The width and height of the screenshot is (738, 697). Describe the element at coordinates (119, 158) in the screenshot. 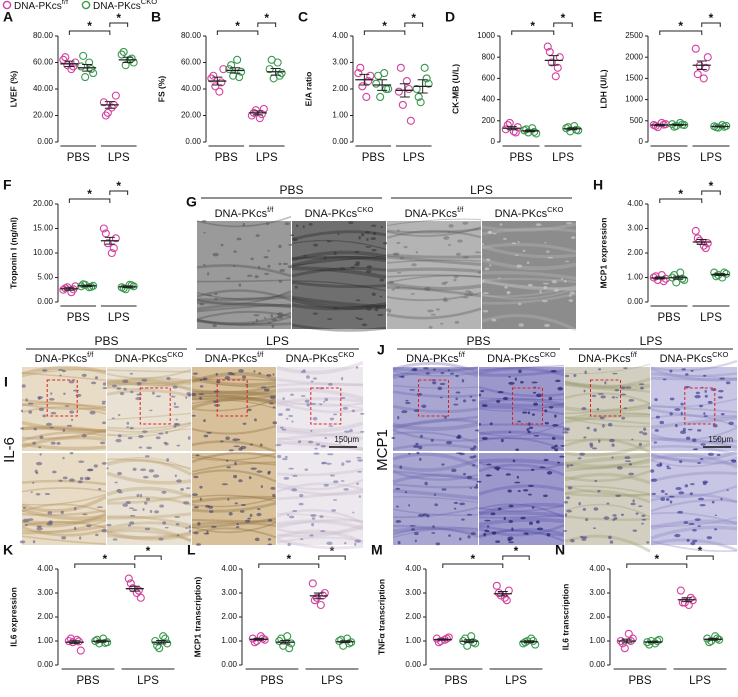

I see `x-tick-label: LPS` at that location.